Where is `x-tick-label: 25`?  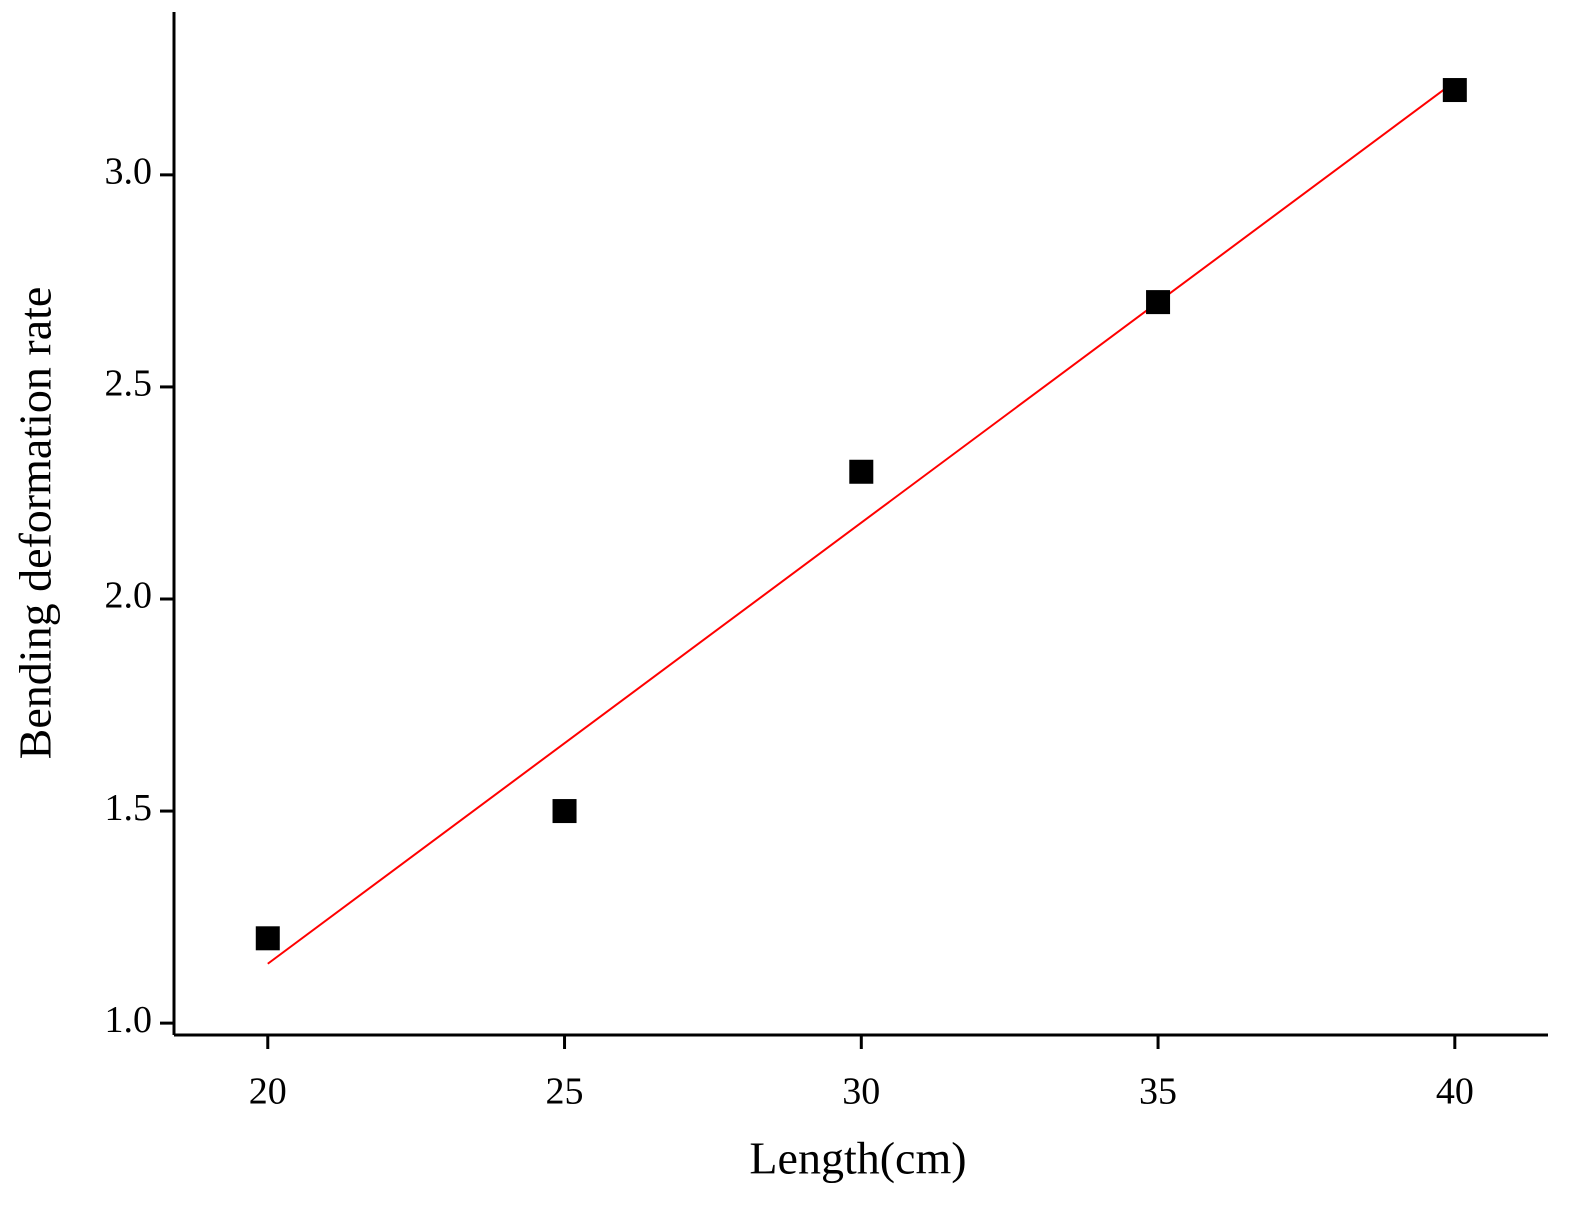 x-tick-label: 25 is located at coordinates (565, 1092).